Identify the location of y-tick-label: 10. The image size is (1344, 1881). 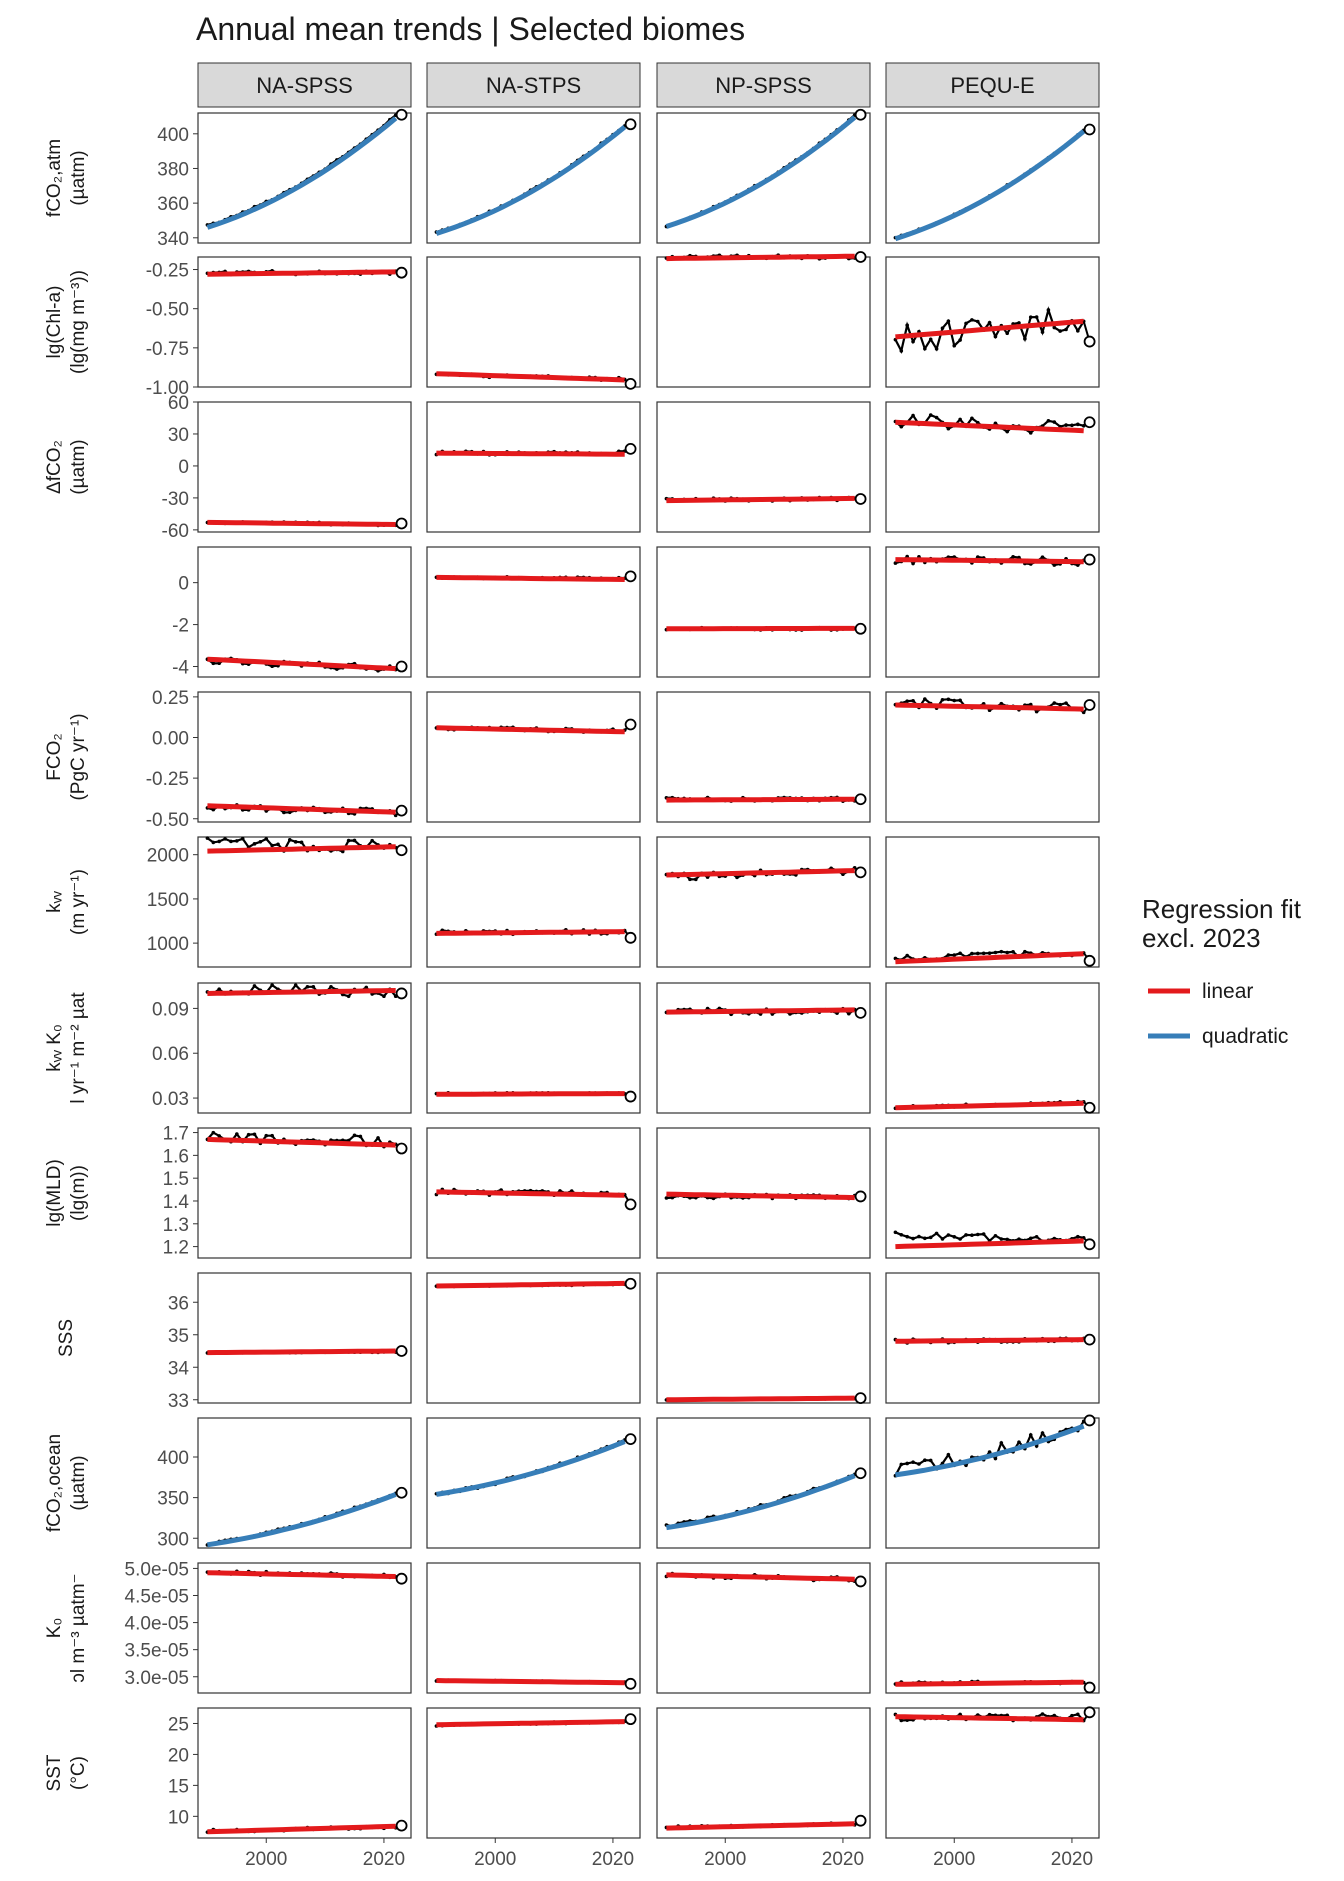
(178, 1817).